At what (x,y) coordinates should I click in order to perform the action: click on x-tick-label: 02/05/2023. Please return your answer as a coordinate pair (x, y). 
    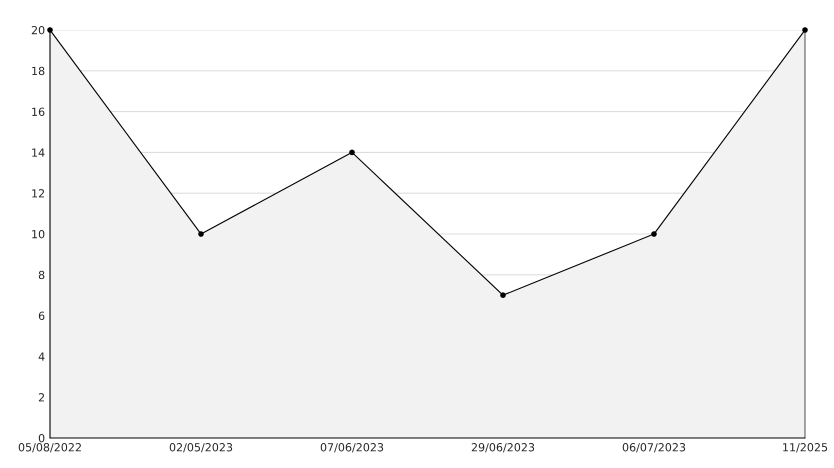
    Looking at the image, I should click on (201, 447).